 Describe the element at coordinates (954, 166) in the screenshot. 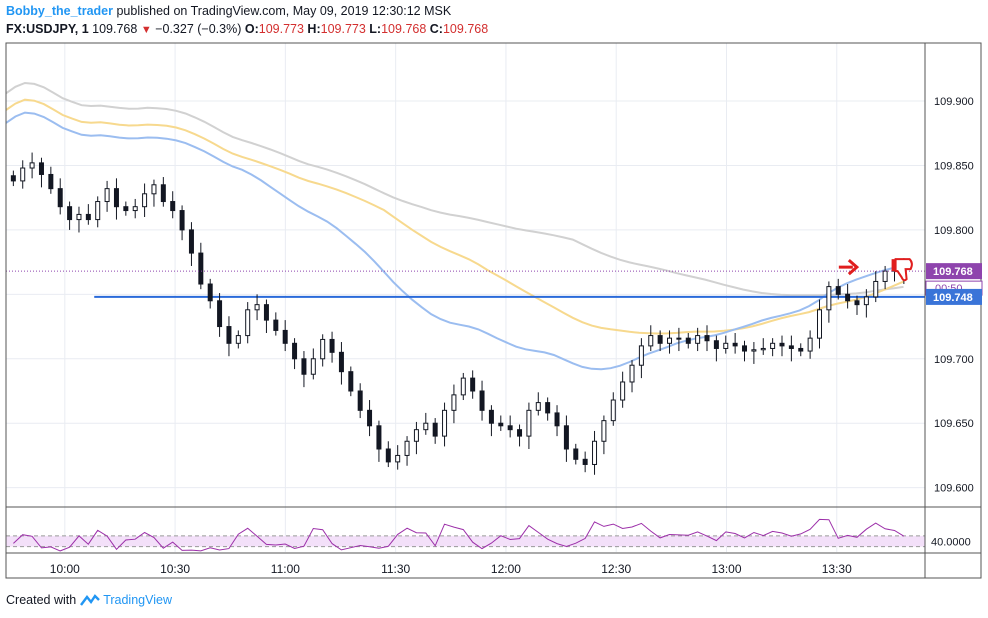

I see `y-tick-label: 109.850` at that location.